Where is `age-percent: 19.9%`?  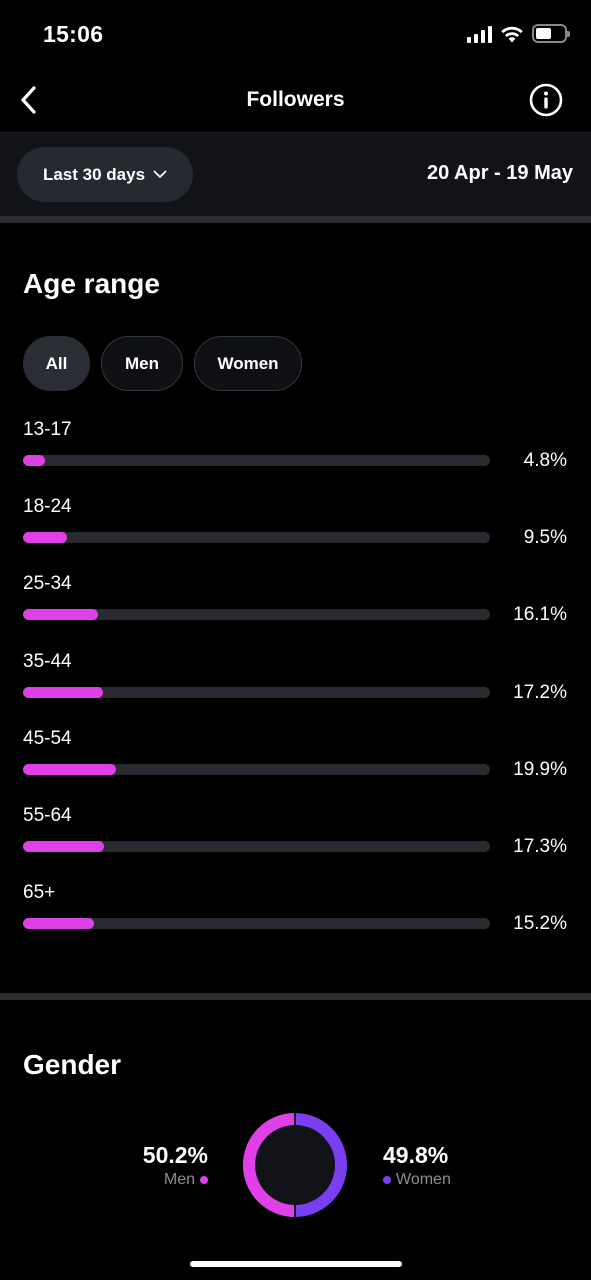 age-percent: 19.9% is located at coordinates (540, 769).